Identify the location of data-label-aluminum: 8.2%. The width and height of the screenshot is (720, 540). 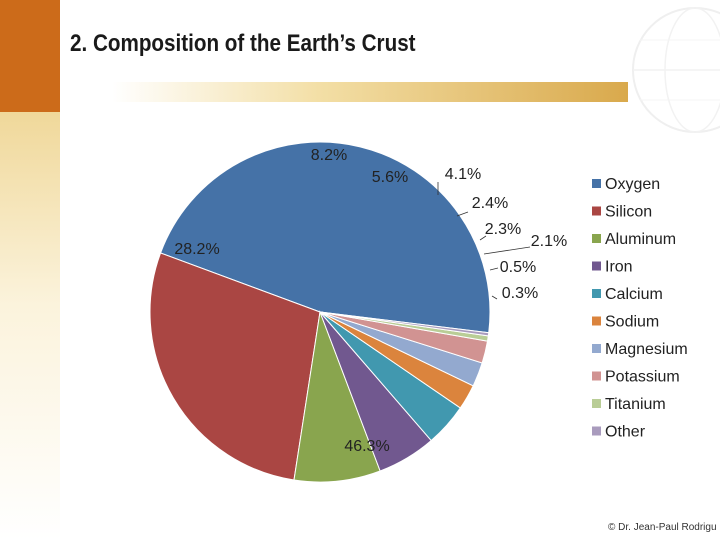
(329, 155).